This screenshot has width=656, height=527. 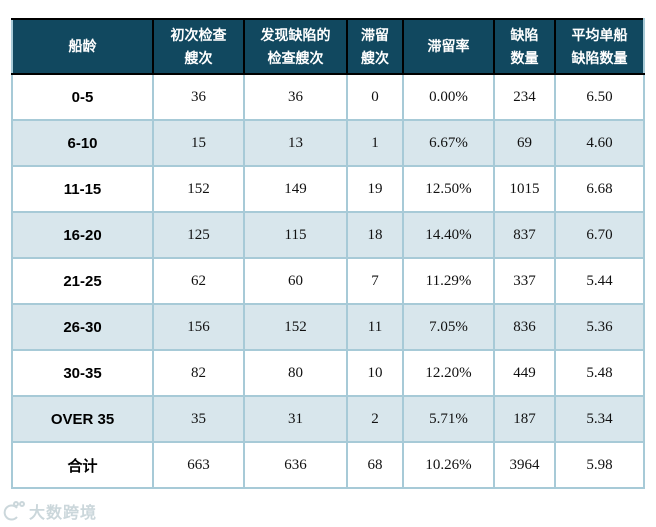 I want to click on data-cell: 6.50, so click(x=599, y=97).